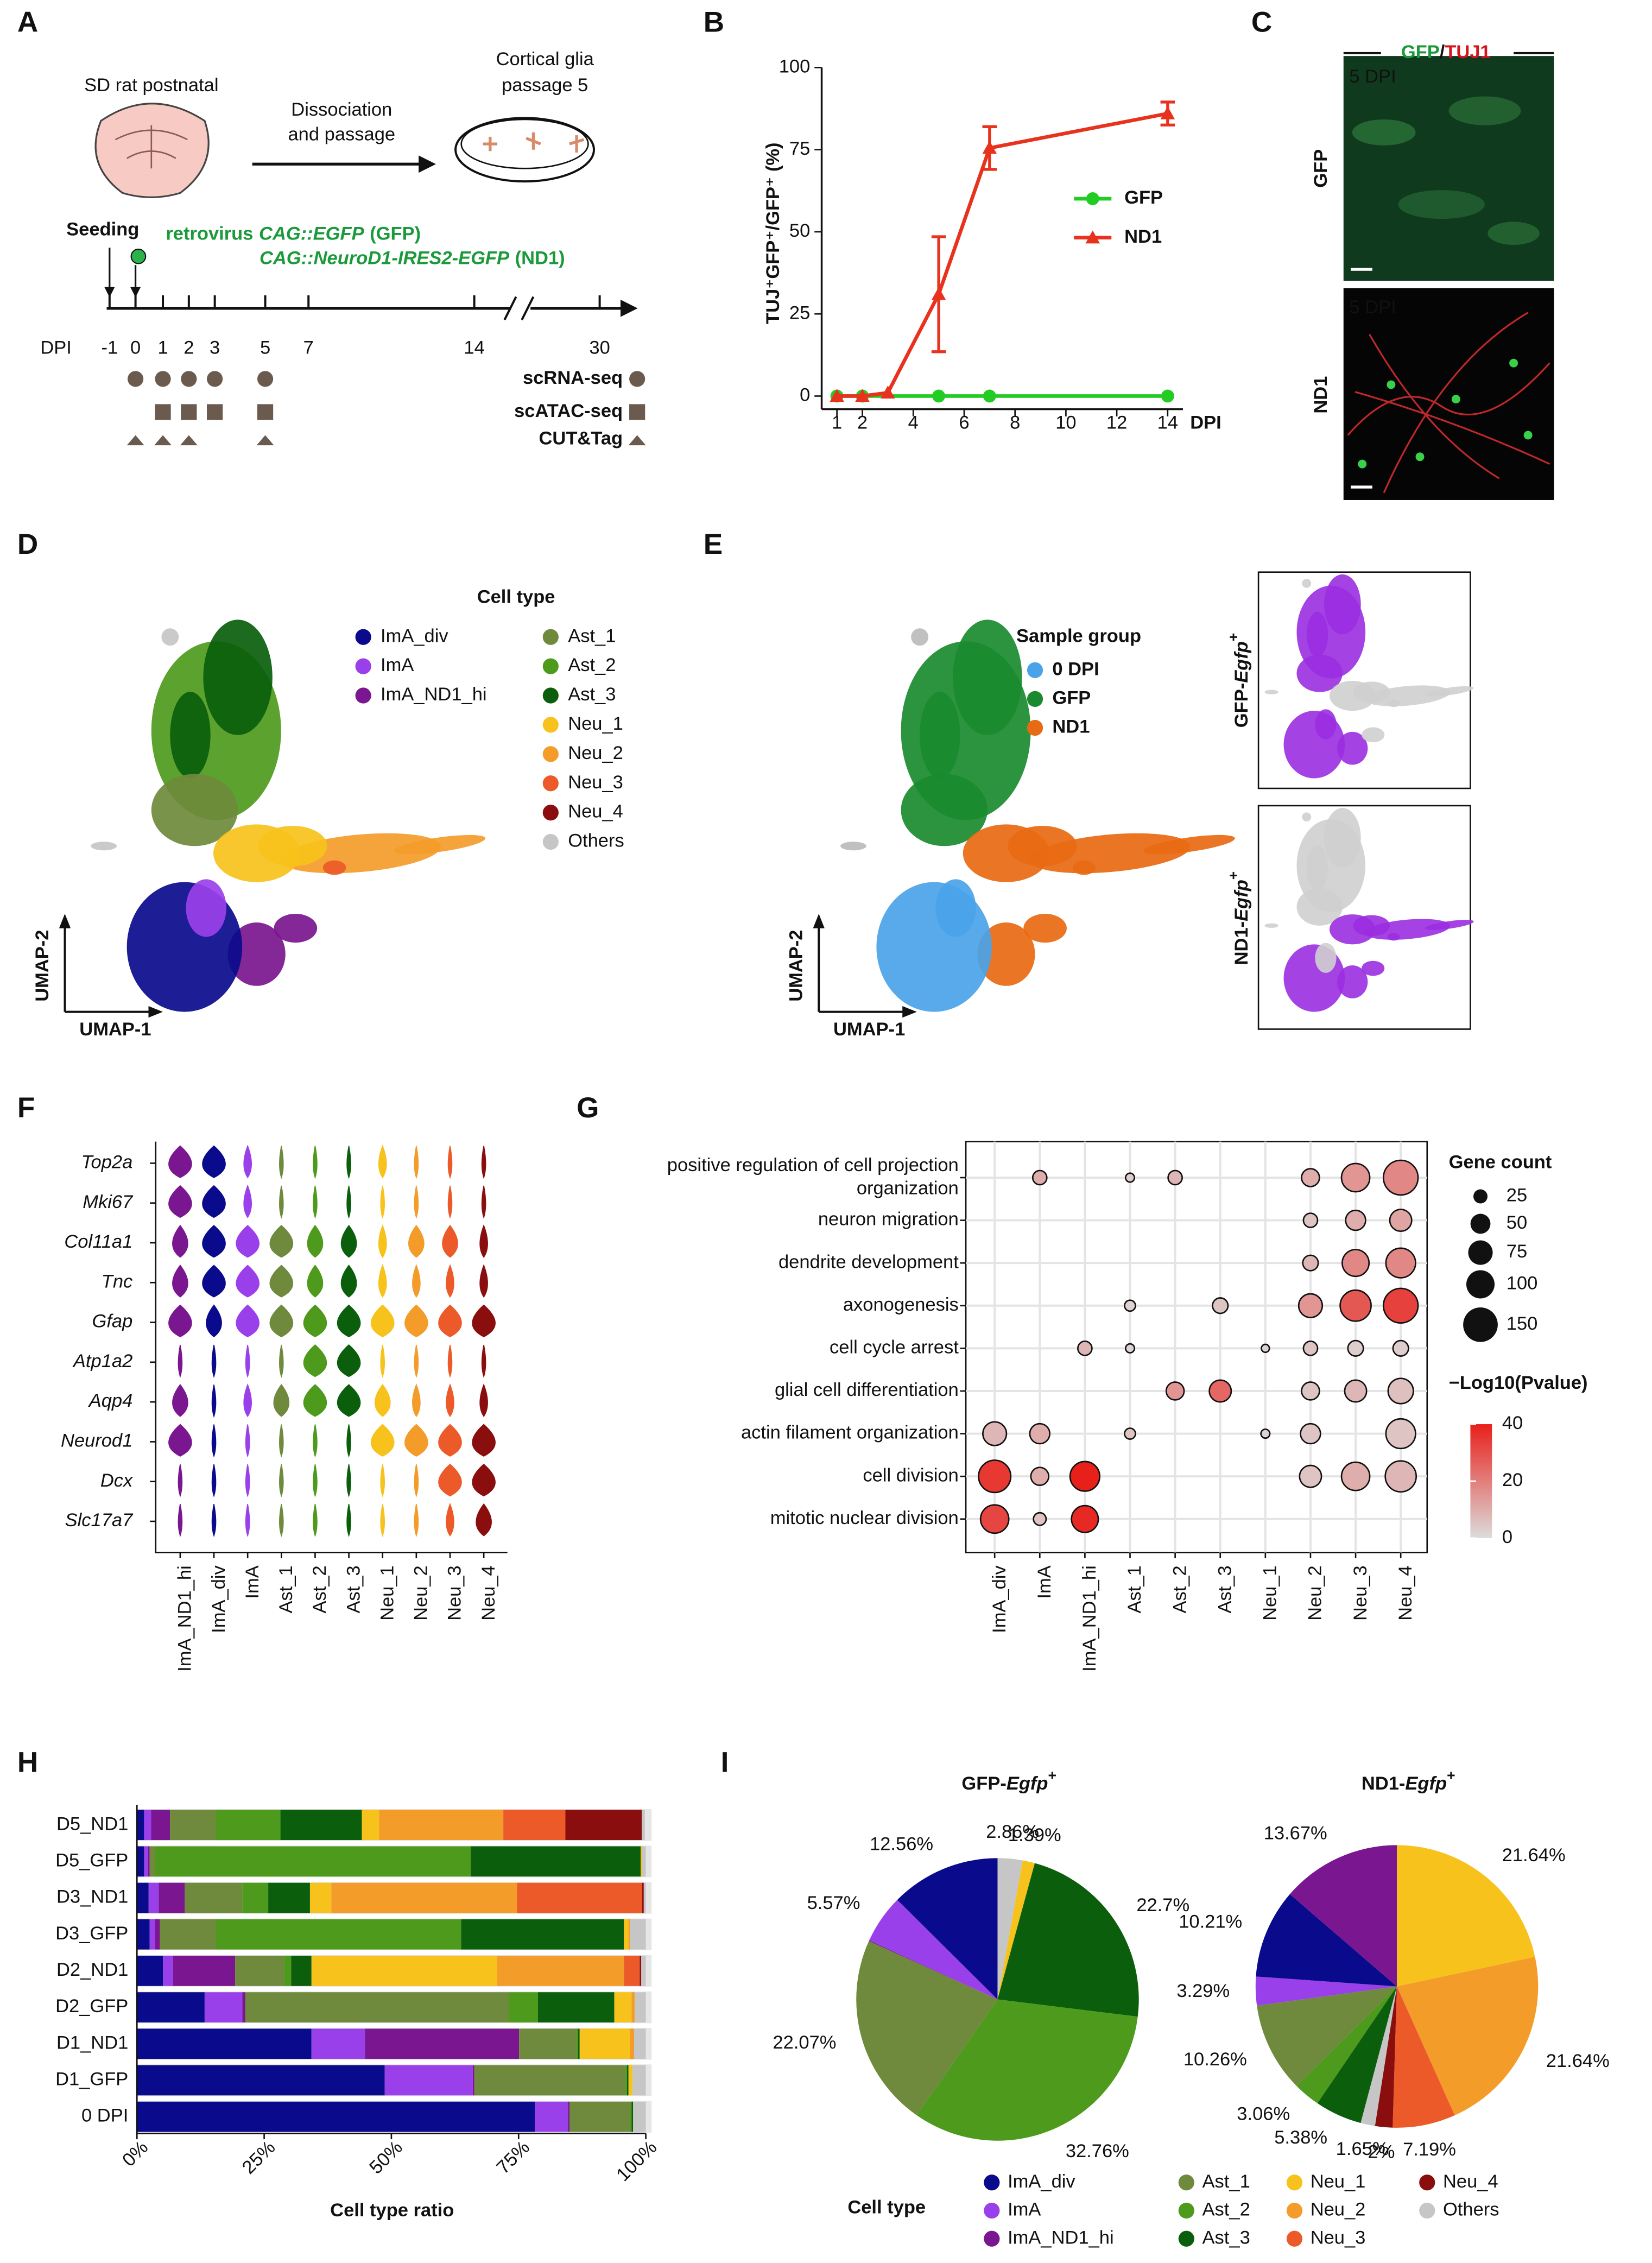 This screenshot has height=2263, width=1652. What do you see at coordinates (1116, 422) in the screenshot?
I see `x-tick-label: 12` at bounding box center [1116, 422].